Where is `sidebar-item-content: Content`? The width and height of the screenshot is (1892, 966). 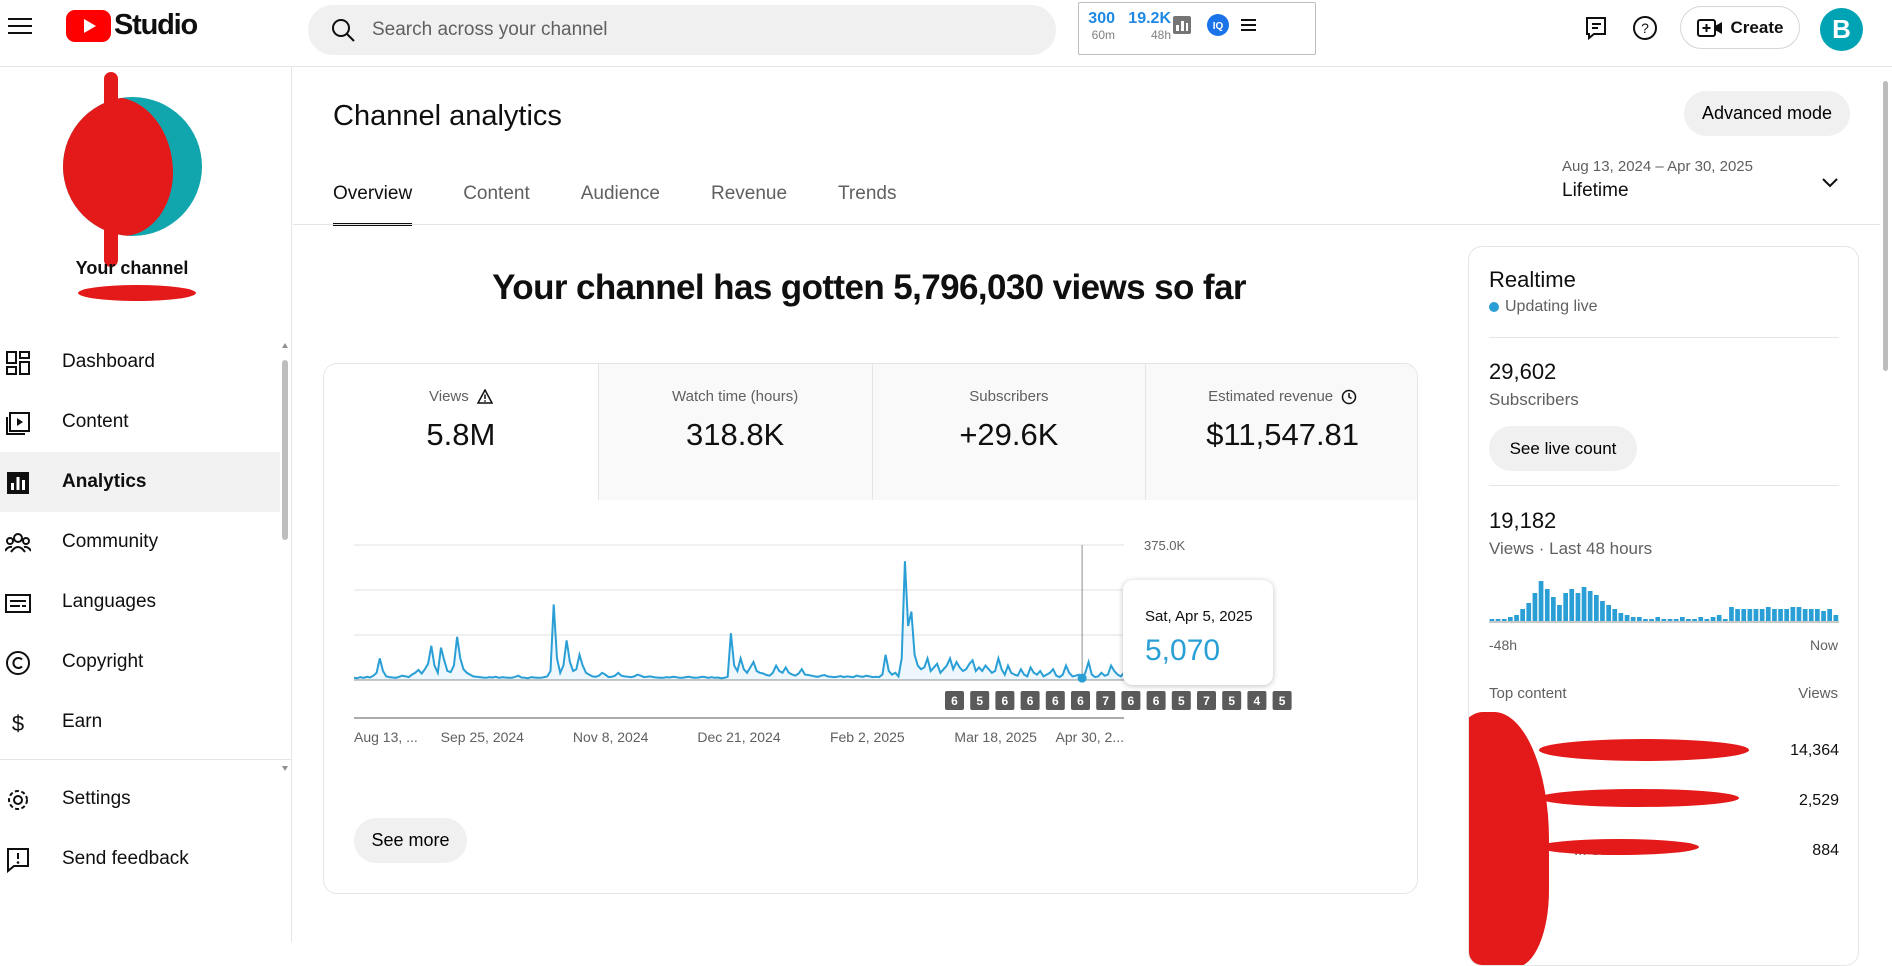
sidebar-item-content: Content is located at coordinates (140, 422).